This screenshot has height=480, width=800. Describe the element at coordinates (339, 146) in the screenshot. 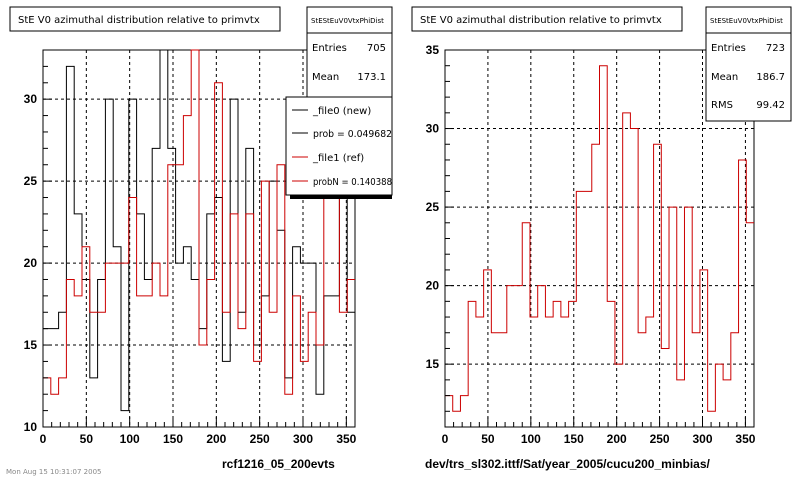

I see `legend-box` at that location.